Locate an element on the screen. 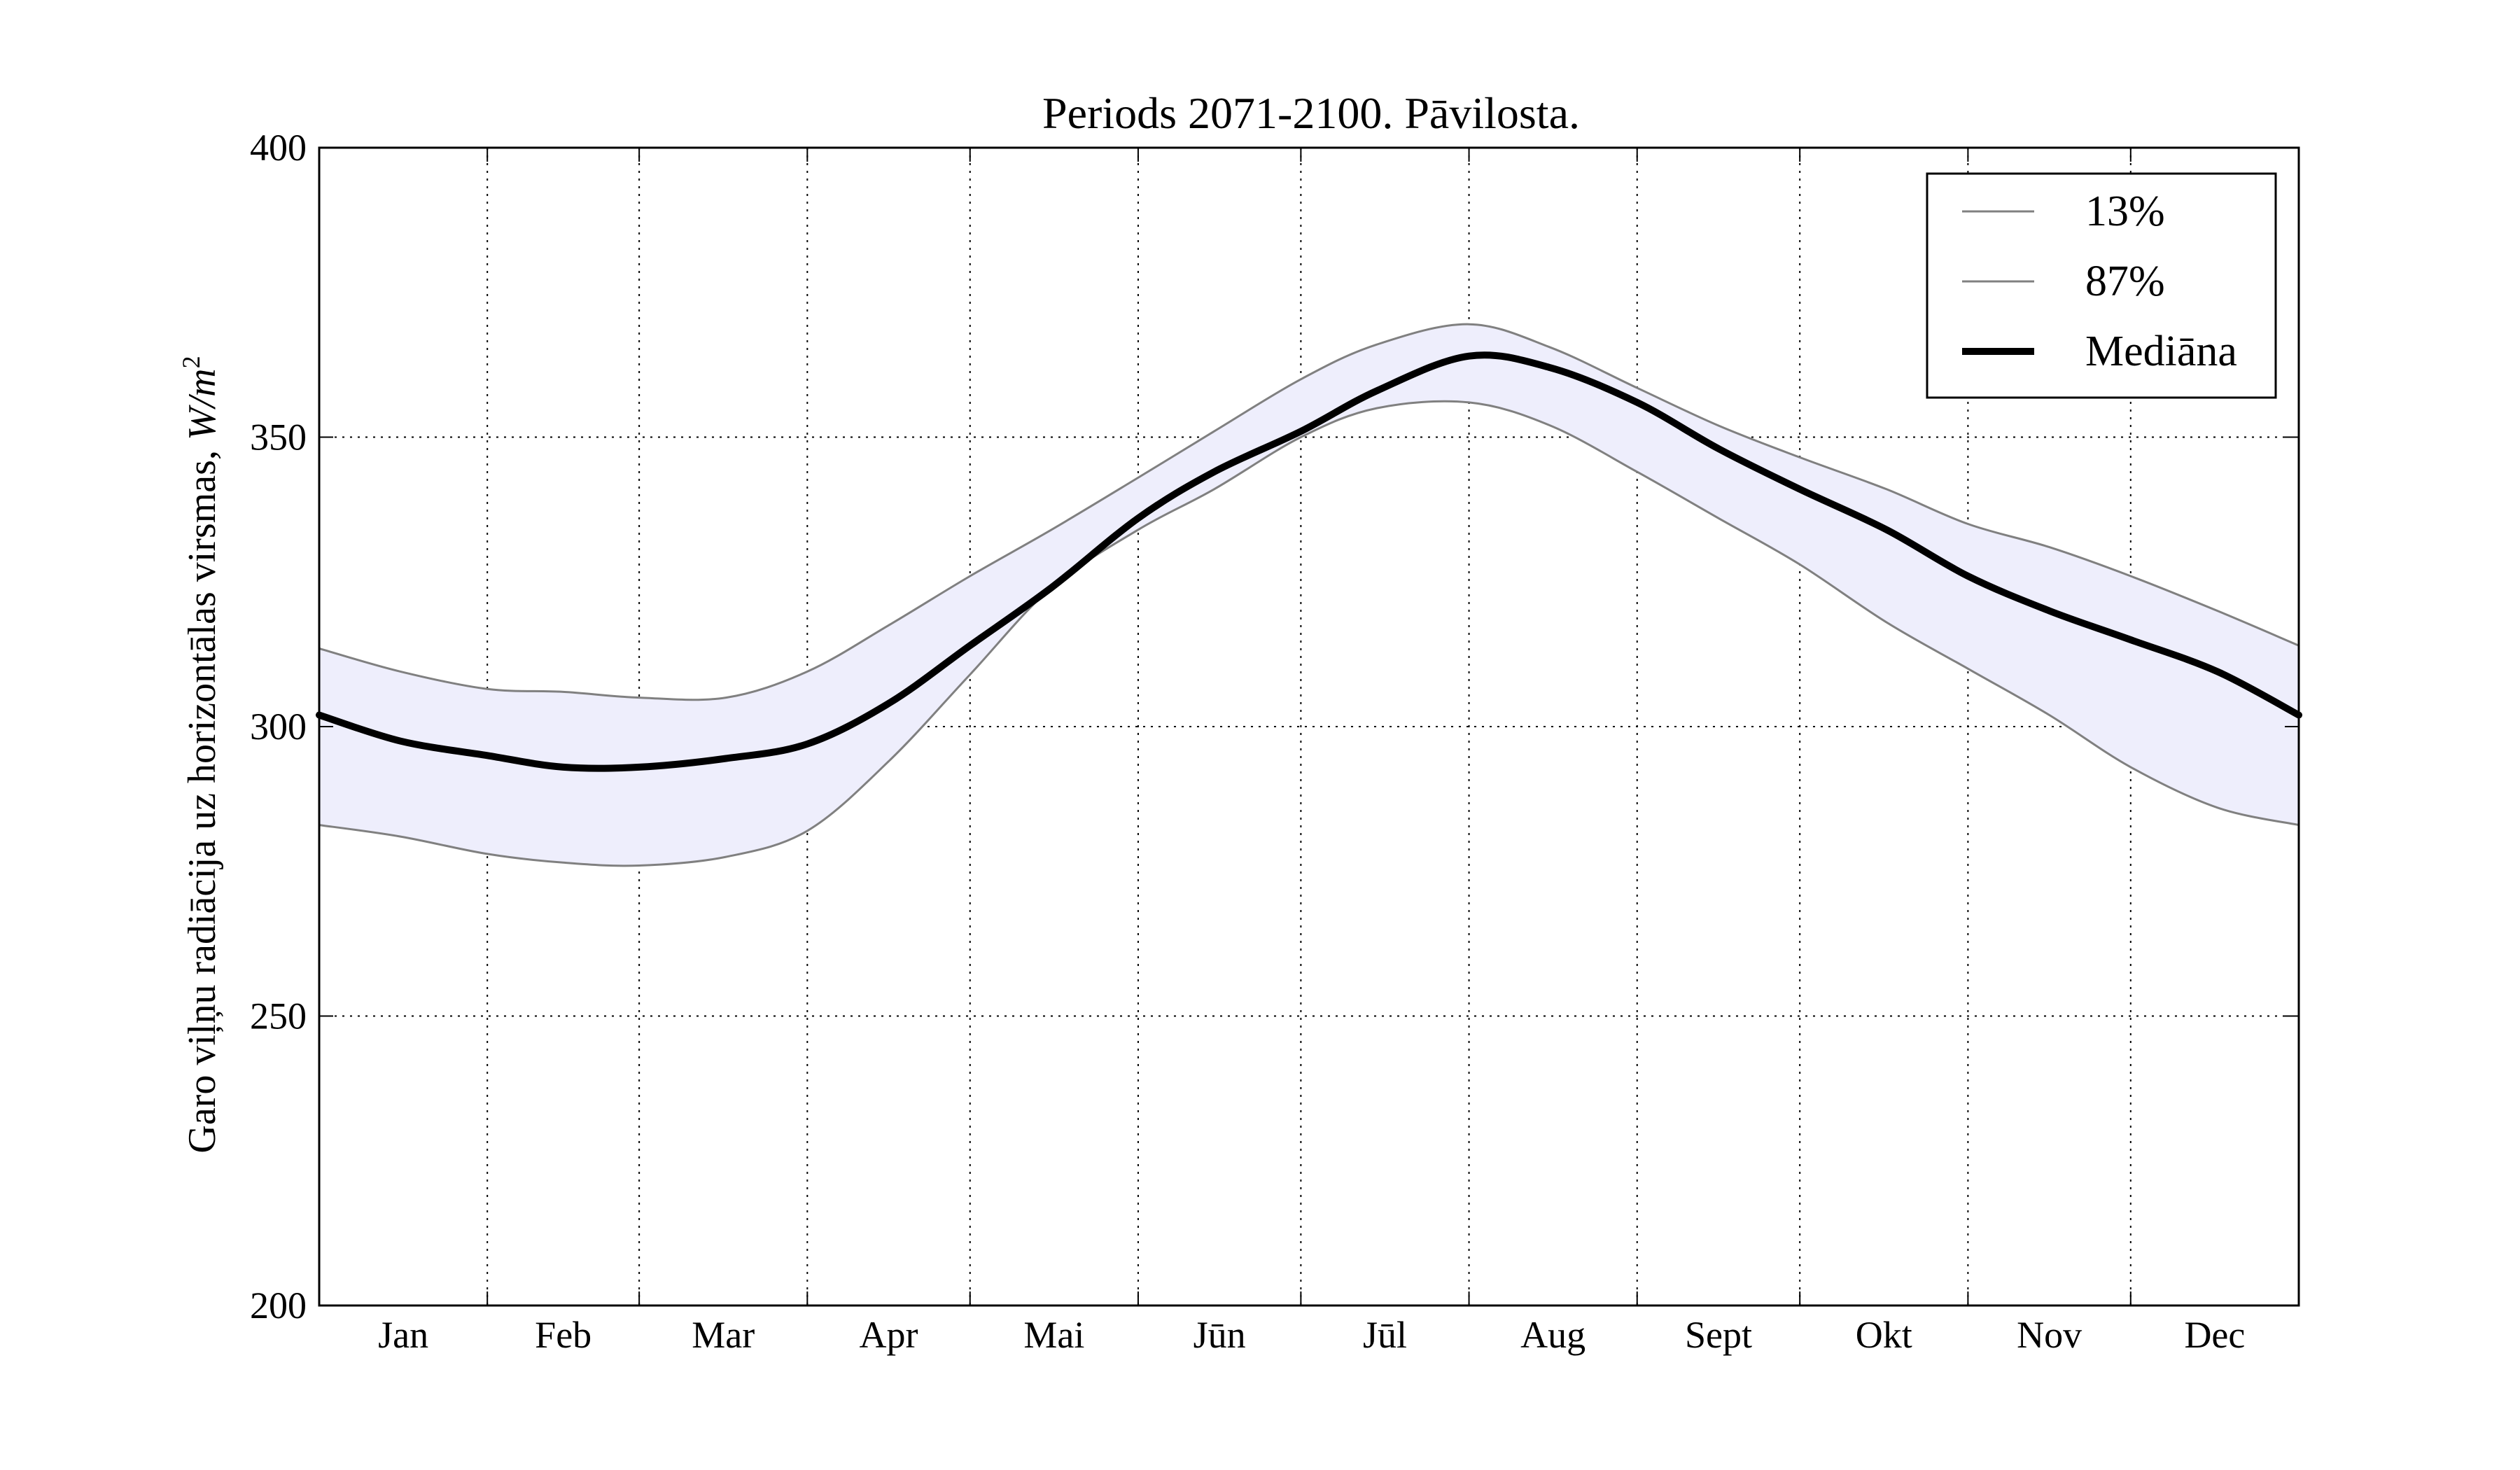  legend-label: 13% is located at coordinates (2125, 211).